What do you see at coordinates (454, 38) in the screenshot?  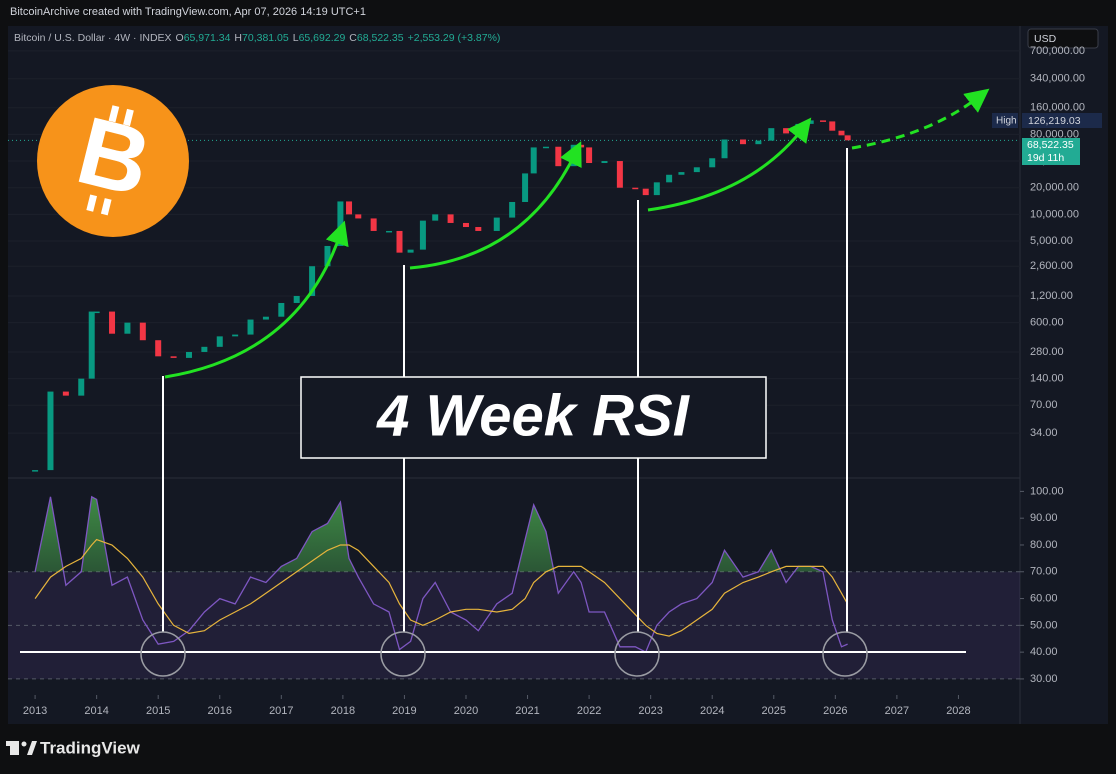 I see `change: +2,553.29 (+3.87%)` at bounding box center [454, 38].